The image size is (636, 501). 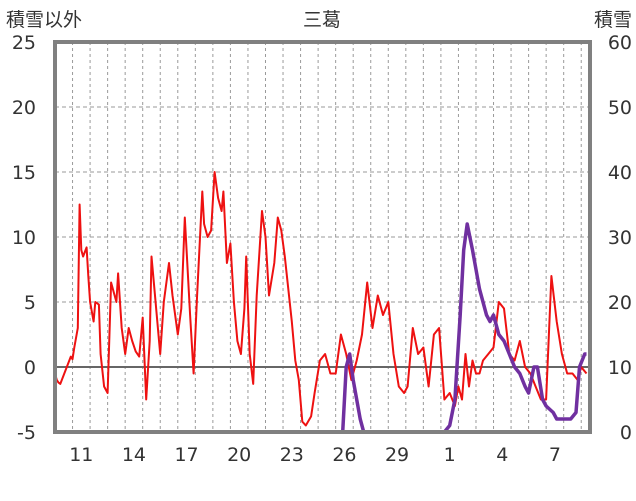 What do you see at coordinates (292, 455) in the screenshot?
I see `x-tick-label: 23` at bounding box center [292, 455].